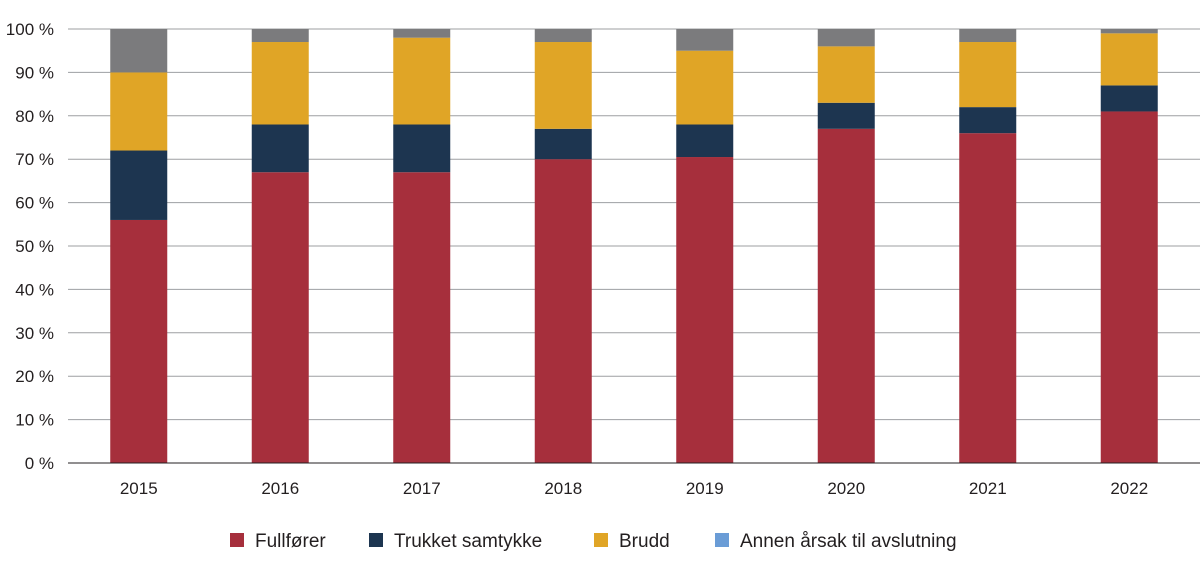 This screenshot has height=568, width=1200. What do you see at coordinates (34, 420) in the screenshot?
I see `y-tick-label: 10 %` at bounding box center [34, 420].